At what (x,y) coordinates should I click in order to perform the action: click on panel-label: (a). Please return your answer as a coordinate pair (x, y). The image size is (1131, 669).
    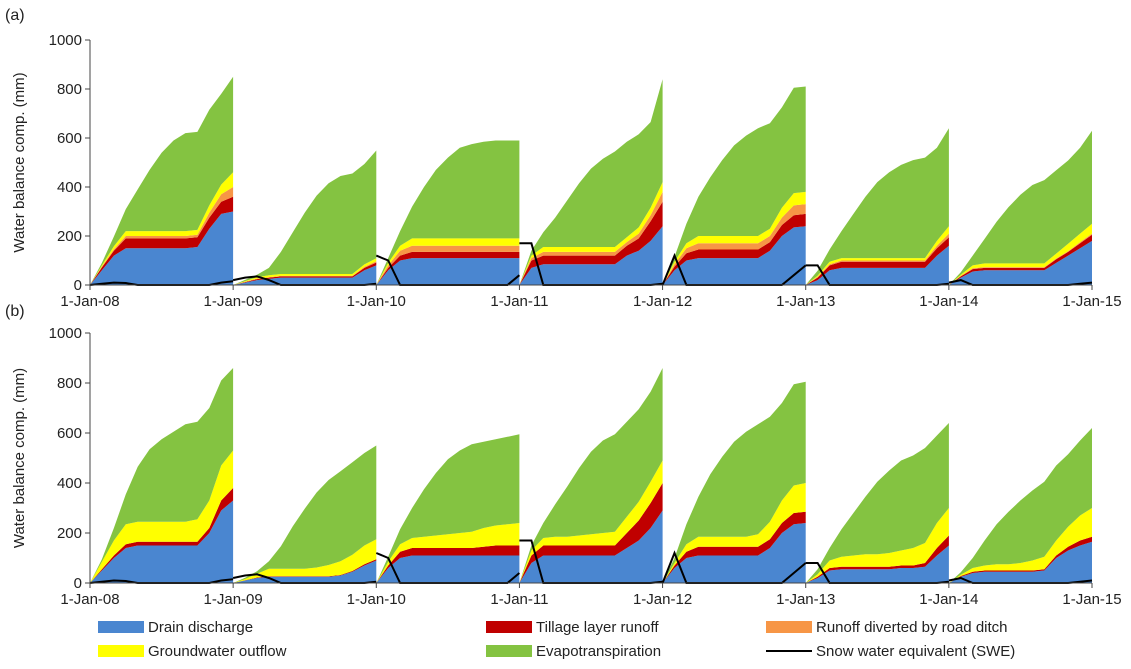
    Looking at the image, I should click on (15, 15).